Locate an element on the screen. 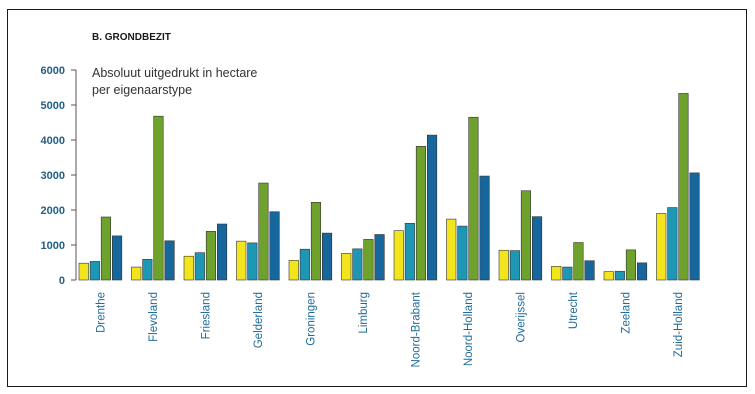 This screenshot has width=755, height=394. bar-friesland-s2 is located at coordinates (199, 266).